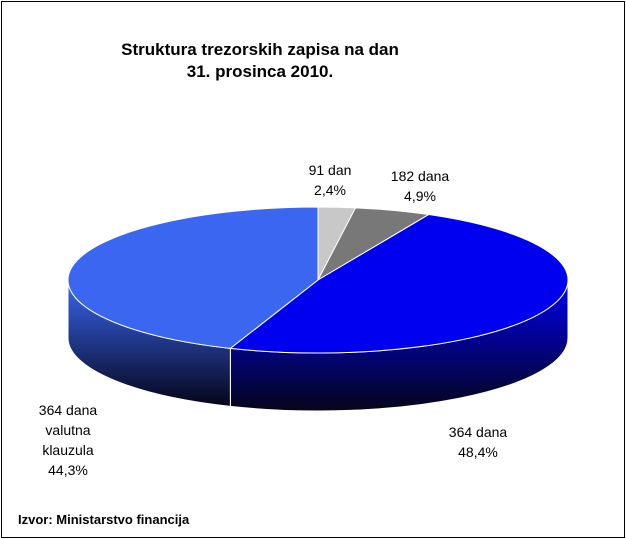 The image size is (626, 539). Describe the element at coordinates (478, 452) in the screenshot. I see `value-label: 48,4%` at that location.